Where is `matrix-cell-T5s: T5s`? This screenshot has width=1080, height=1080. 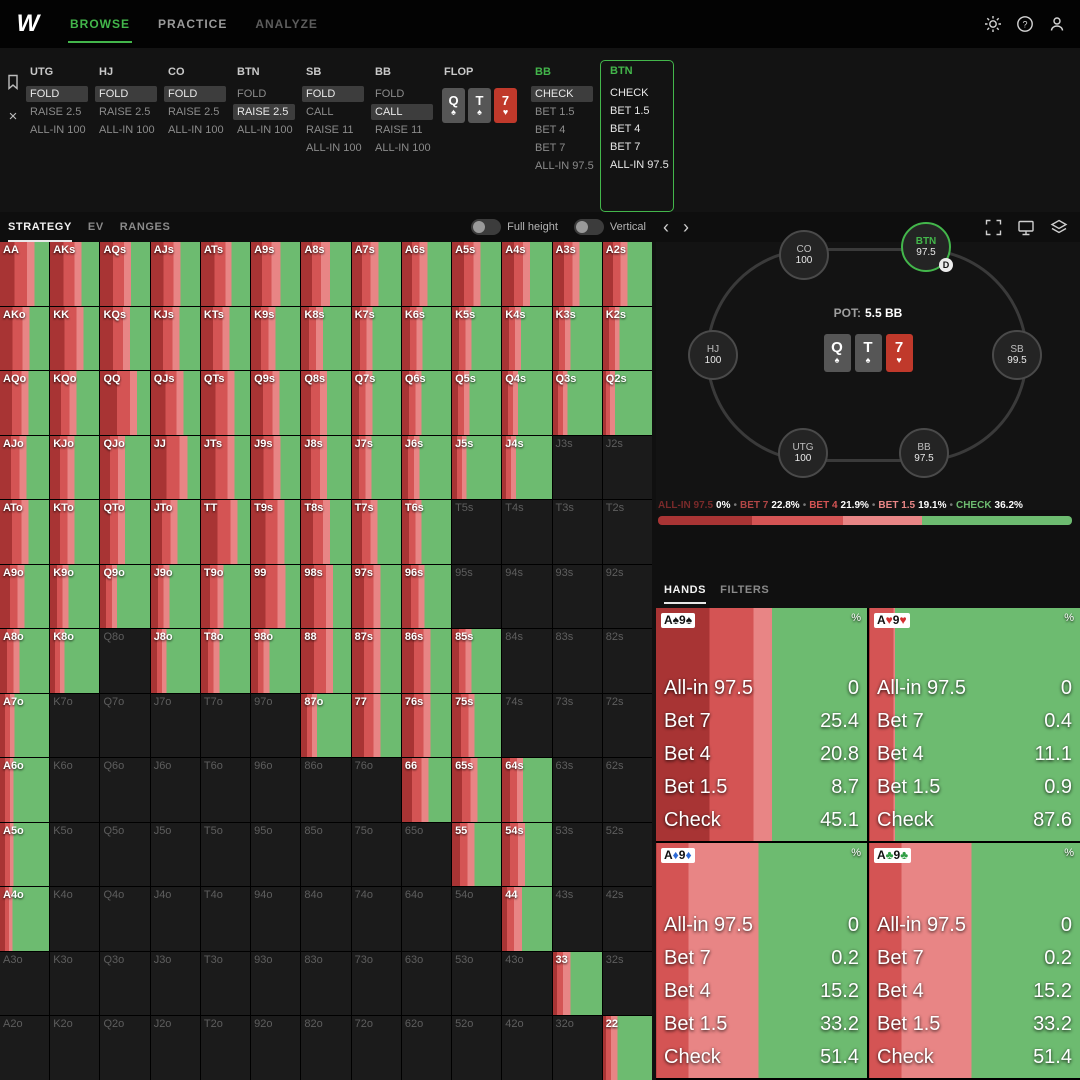
matrix-cell-T5s: T5s is located at coordinates (477, 532).